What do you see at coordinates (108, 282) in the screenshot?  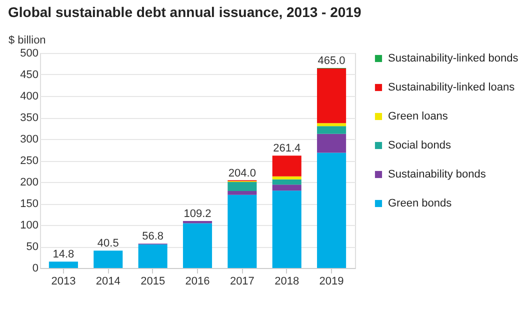 I see `x-tick-label: 2014` at bounding box center [108, 282].